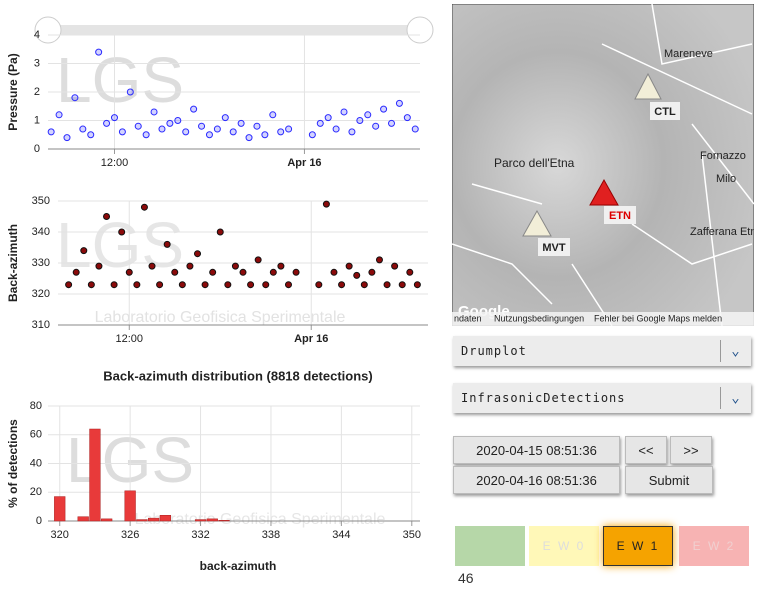  Describe the element at coordinates (220, 317) in the screenshot. I see `watermark-lab: Laboratorio Geofisica Sperimentale` at that location.